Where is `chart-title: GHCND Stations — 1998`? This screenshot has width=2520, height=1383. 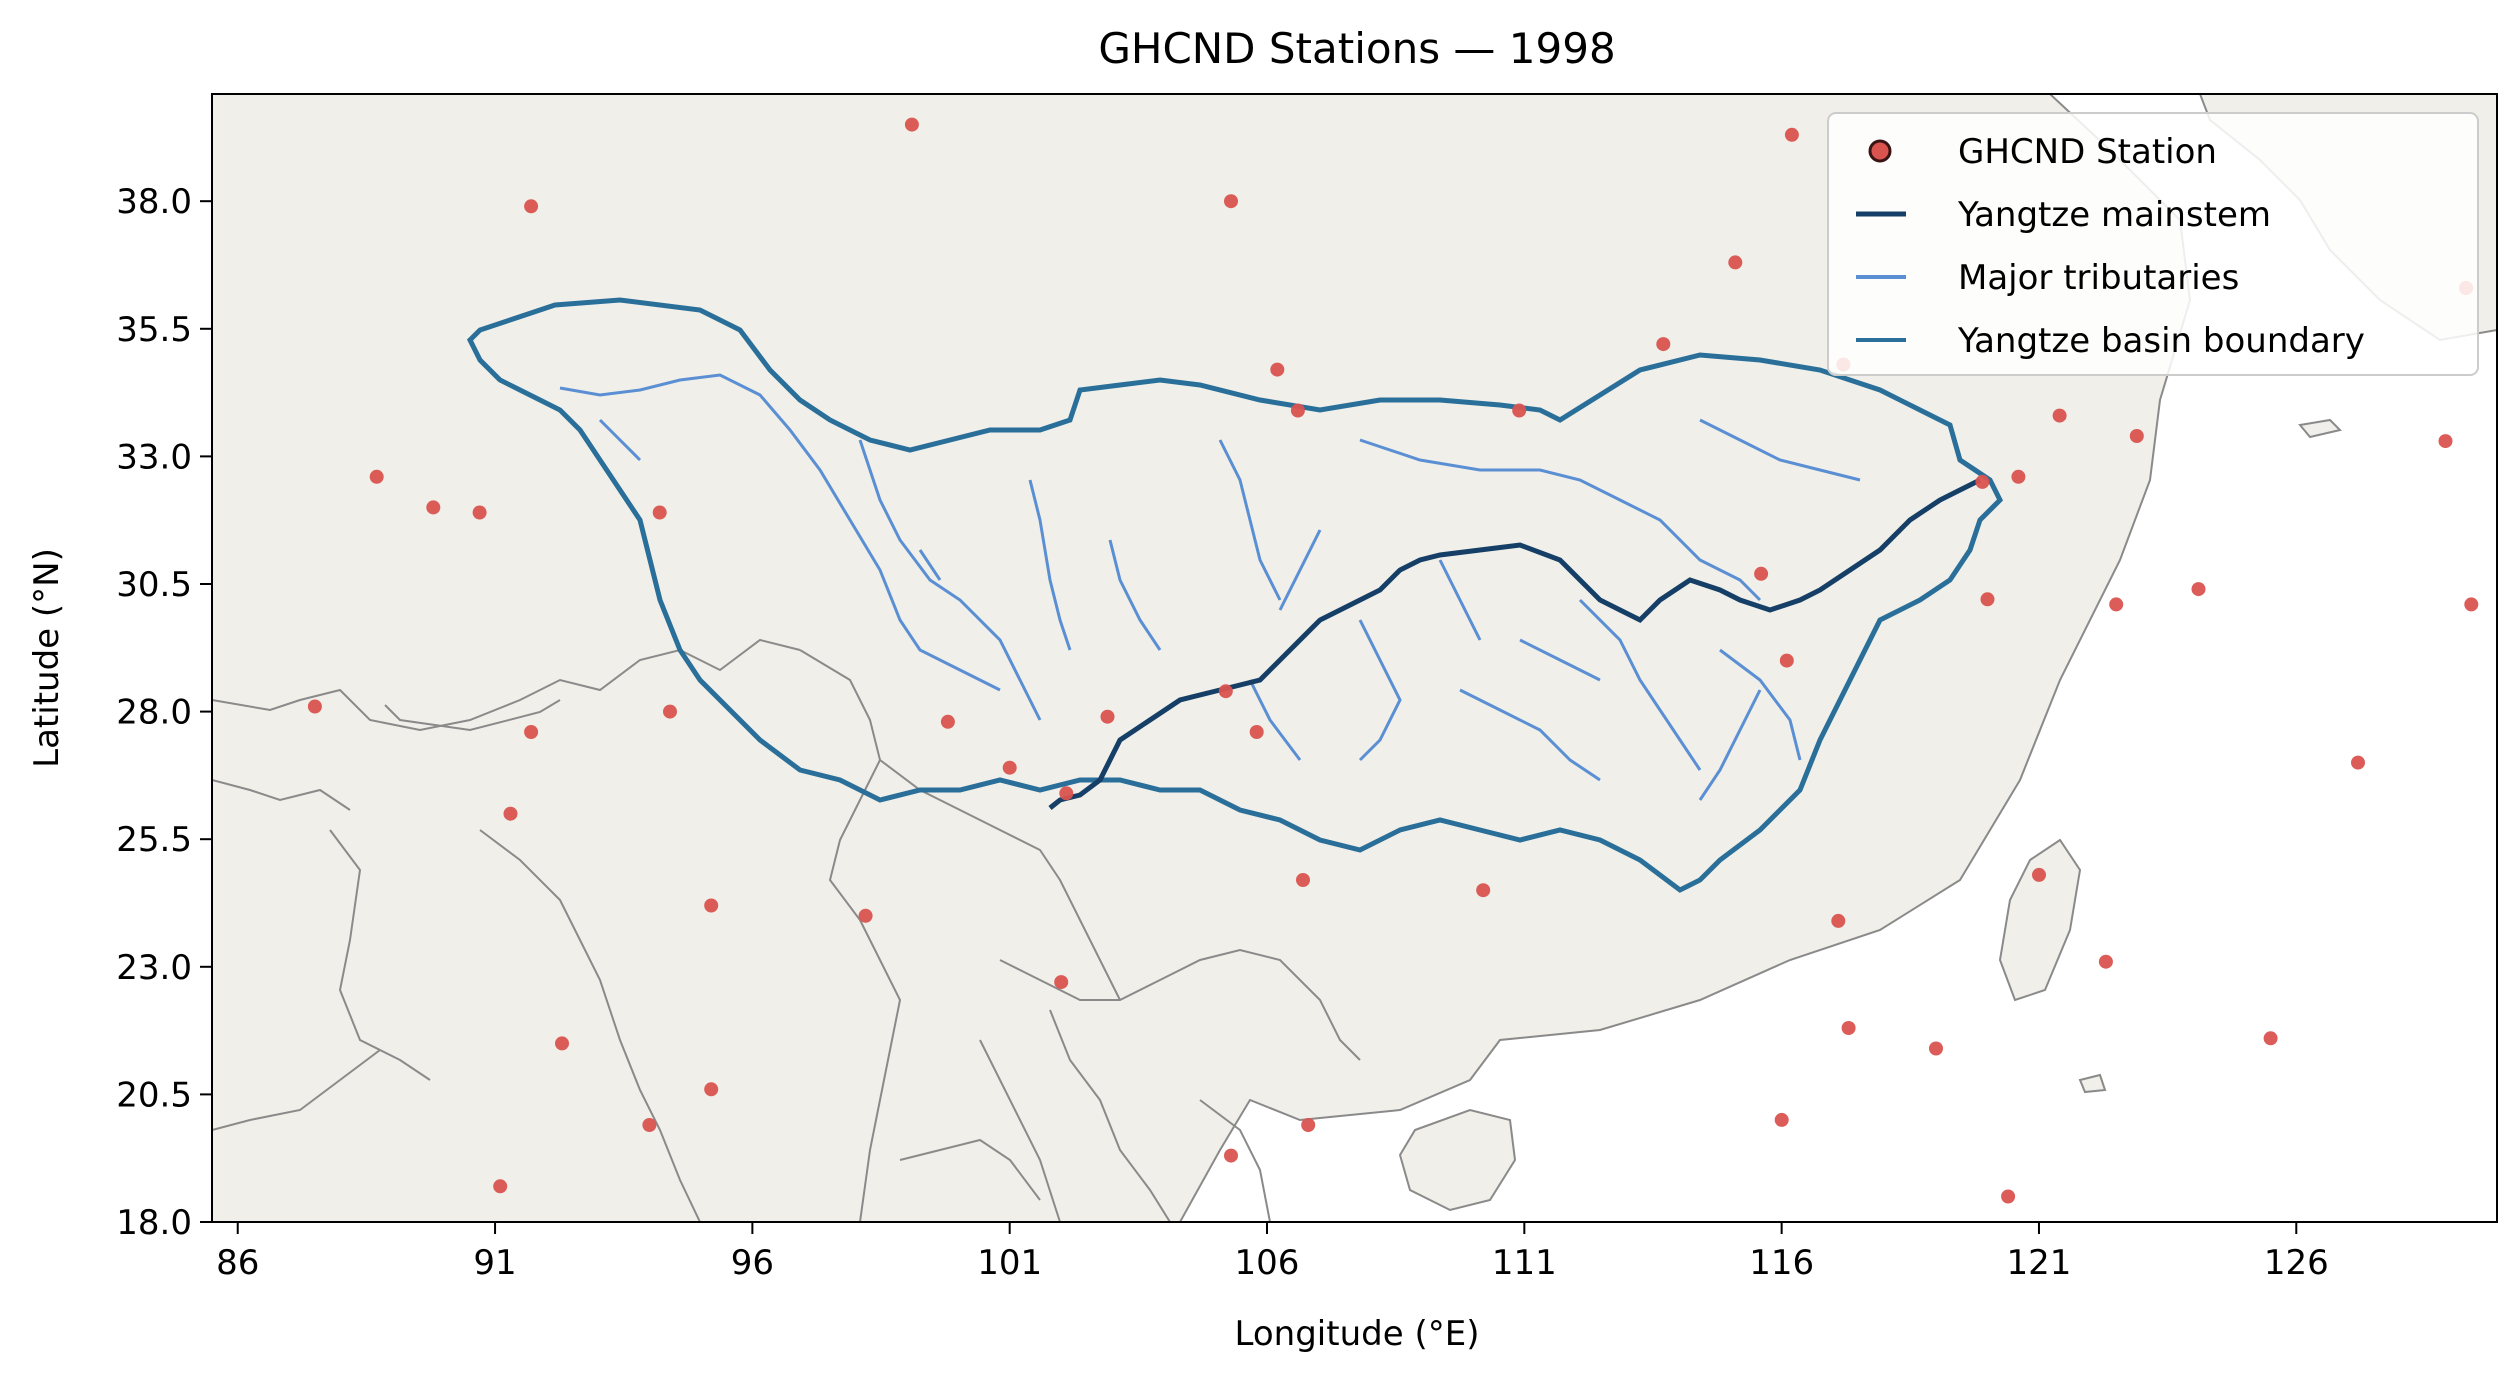 chart-title: GHCND Stations — 1998 is located at coordinates (1356, 48).